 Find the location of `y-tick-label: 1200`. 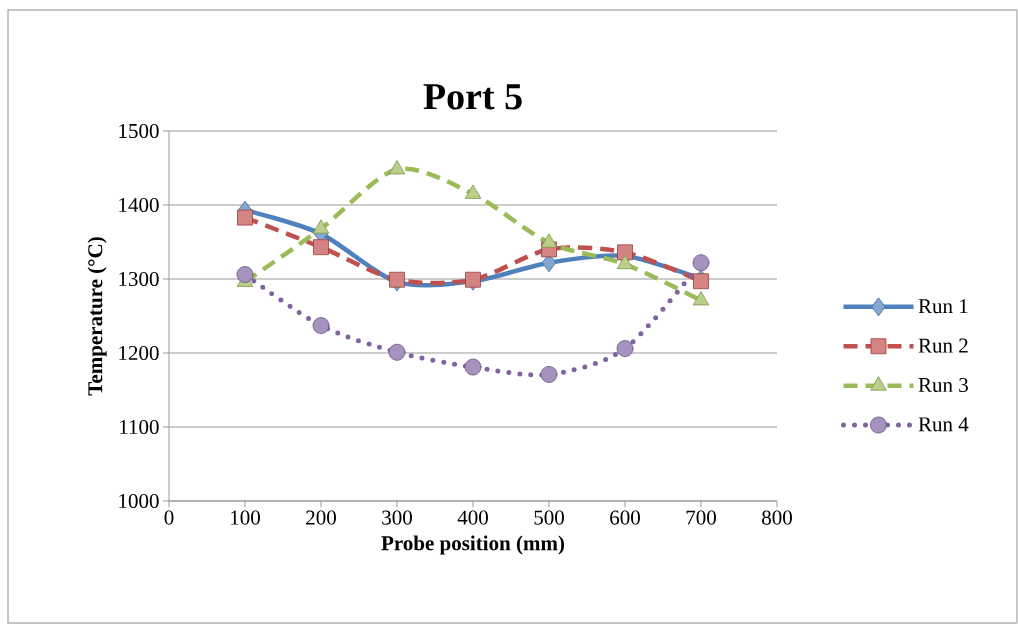

y-tick-label: 1200 is located at coordinates (139, 353).